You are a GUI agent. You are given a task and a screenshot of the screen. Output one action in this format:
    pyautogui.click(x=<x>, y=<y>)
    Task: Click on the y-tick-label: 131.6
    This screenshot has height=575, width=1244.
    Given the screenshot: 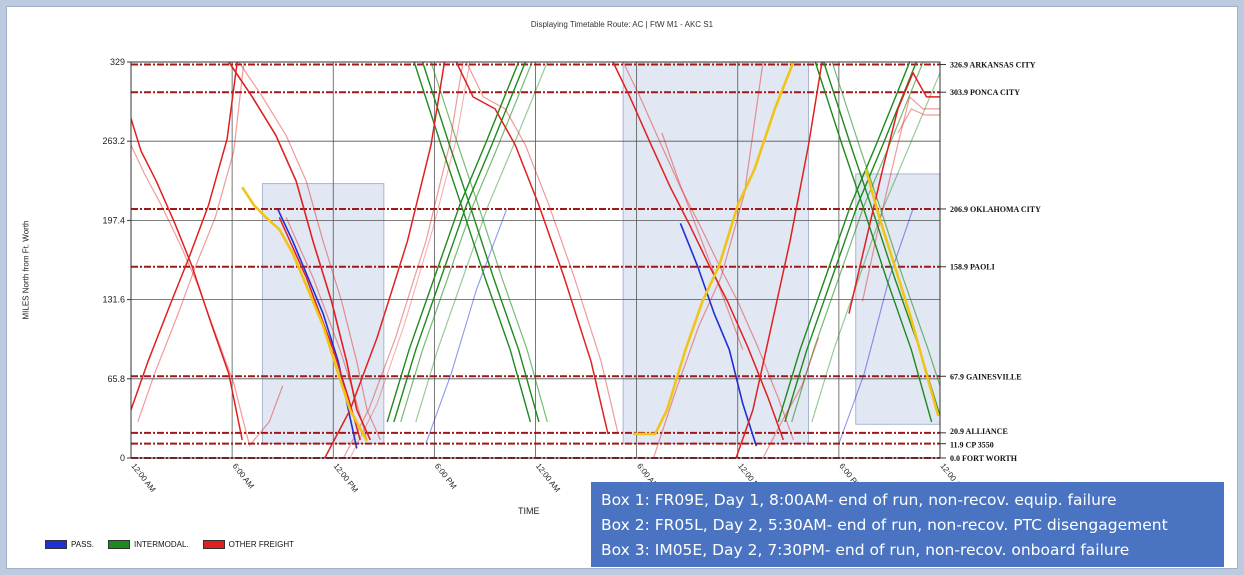 What is the action you would take?
    pyautogui.click(x=113, y=300)
    